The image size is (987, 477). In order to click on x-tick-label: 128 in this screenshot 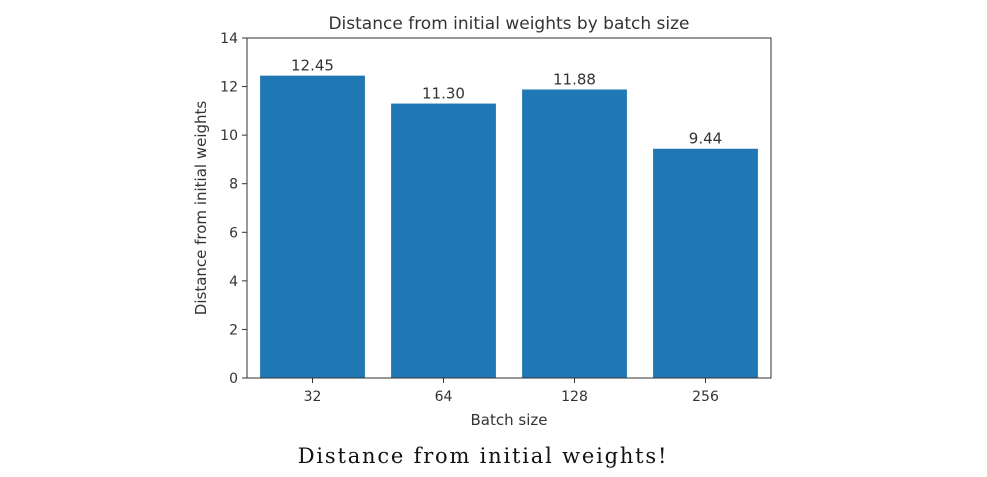, I will do `click(574, 397)`.